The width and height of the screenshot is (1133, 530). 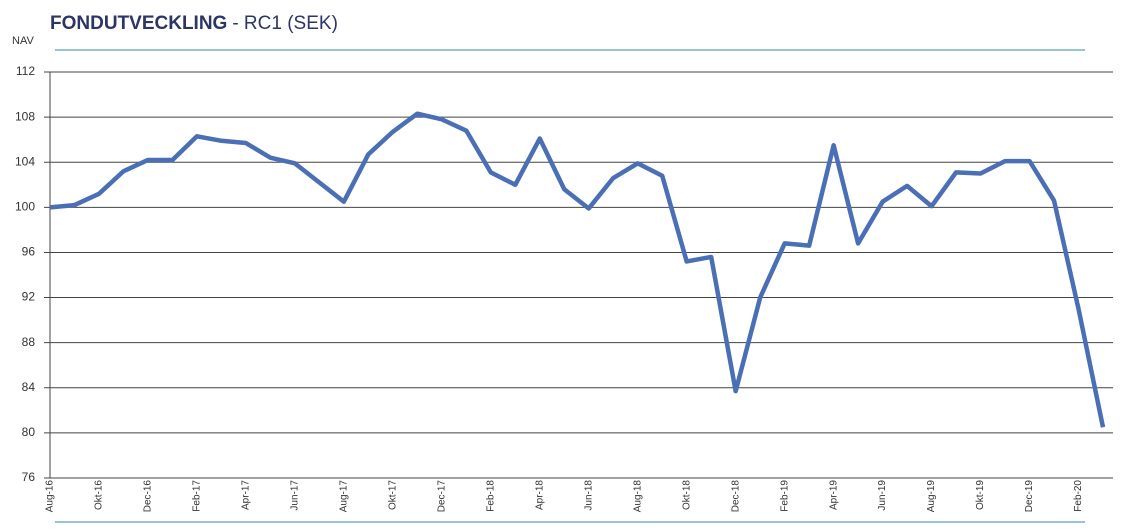 I want to click on y-tick-label: 96, so click(x=29, y=252).